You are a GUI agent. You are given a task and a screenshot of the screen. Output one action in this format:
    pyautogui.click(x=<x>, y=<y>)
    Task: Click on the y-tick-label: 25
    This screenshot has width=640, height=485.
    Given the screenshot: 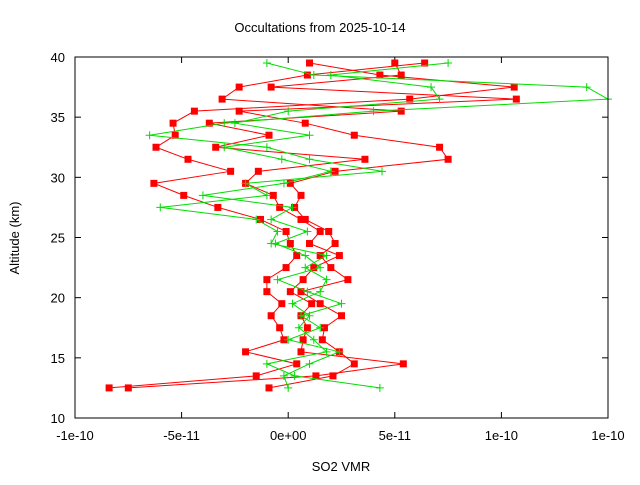 What is the action you would take?
    pyautogui.click(x=58, y=238)
    